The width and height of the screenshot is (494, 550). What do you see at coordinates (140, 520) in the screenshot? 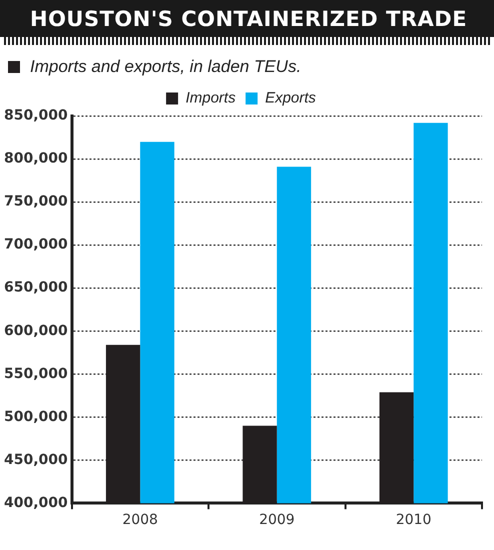
I see `x-tick-label: 2008` at bounding box center [140, 520].